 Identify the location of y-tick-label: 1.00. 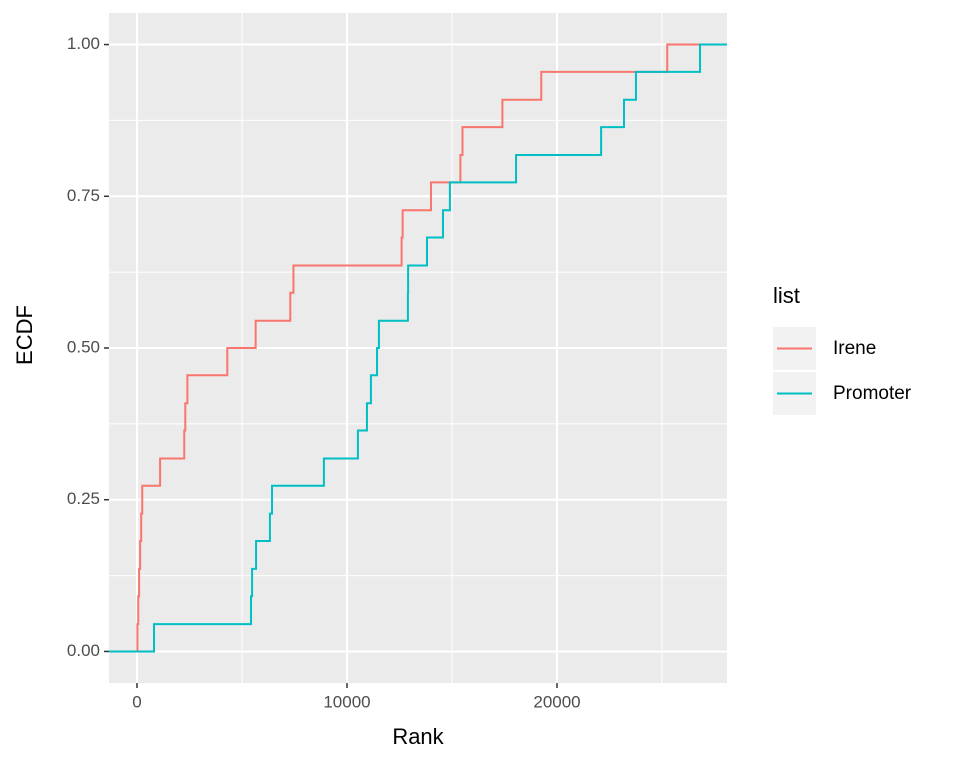
(83, 43).